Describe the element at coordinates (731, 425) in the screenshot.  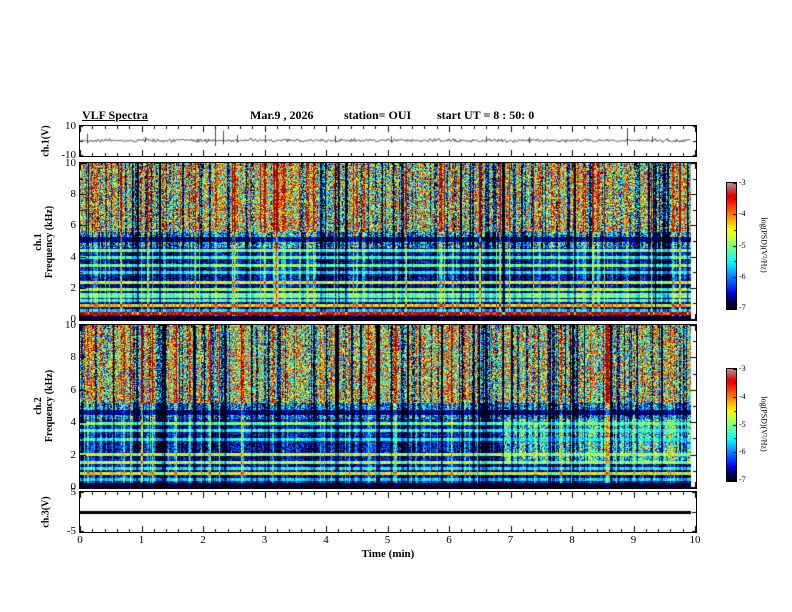
I see `colorbar-ch2` at that location.